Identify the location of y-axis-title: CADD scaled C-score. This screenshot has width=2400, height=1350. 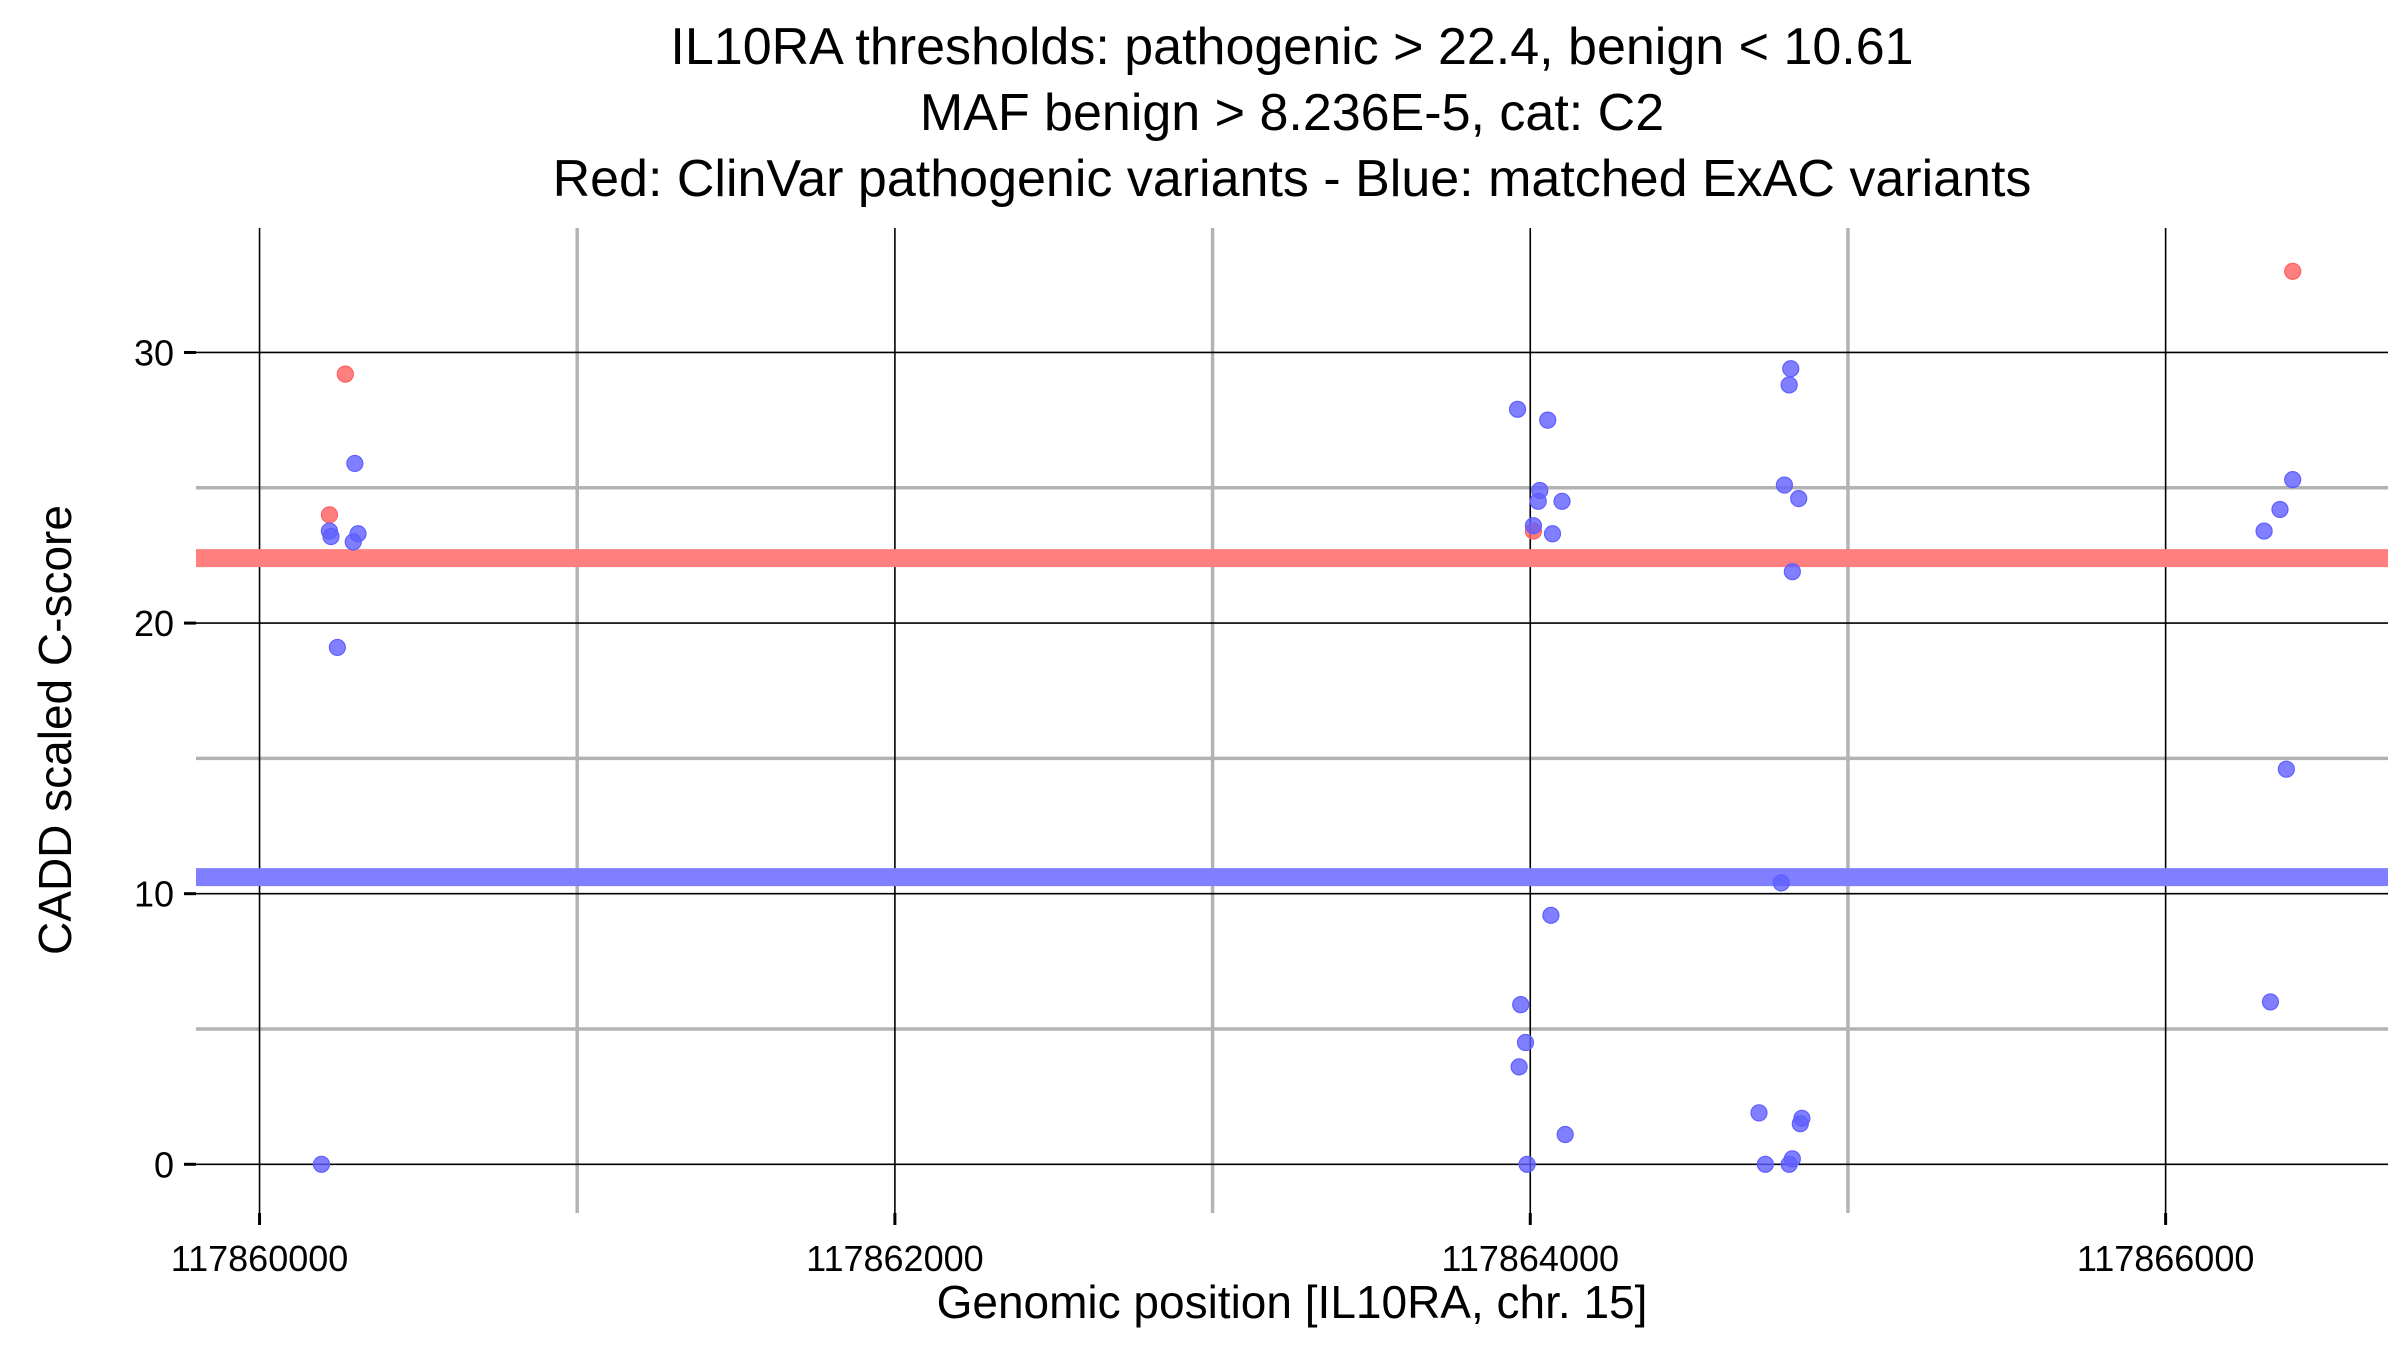
(55, 730).